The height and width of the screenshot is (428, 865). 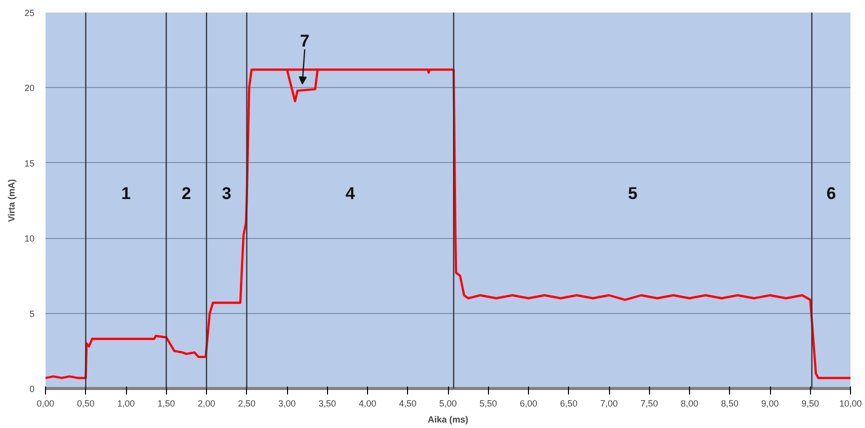 I want to click on x-tick-label: 5,50, so click(x=488, y=403).